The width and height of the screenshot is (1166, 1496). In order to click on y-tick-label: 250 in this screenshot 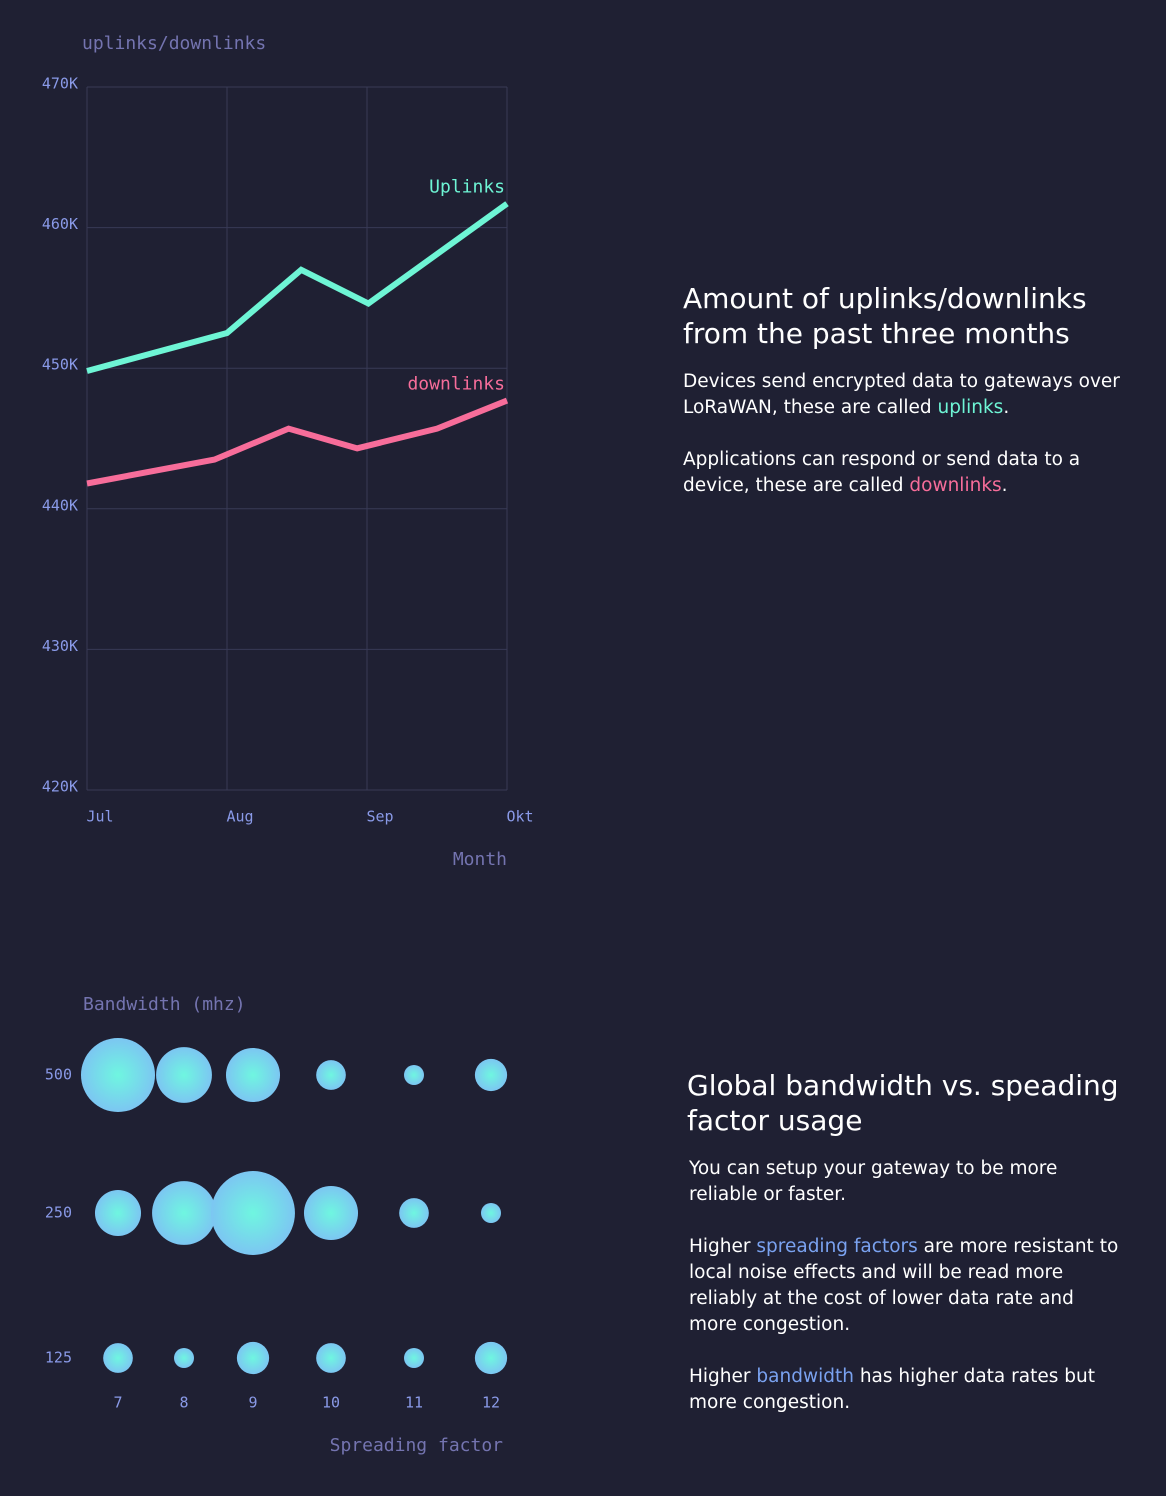, I will do `click(58, 1213)`.